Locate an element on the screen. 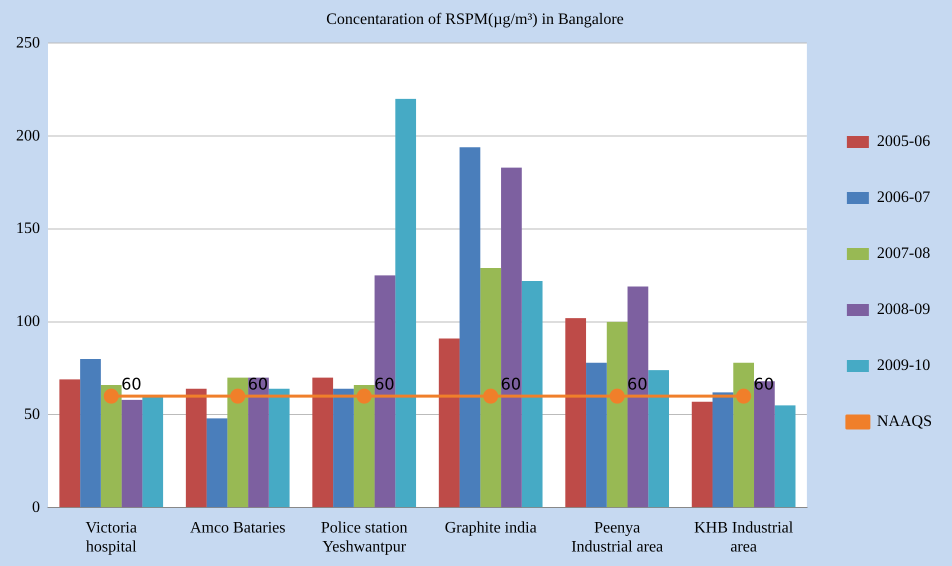  legend-label: 2006-07 is located at coordinates (903, 197).